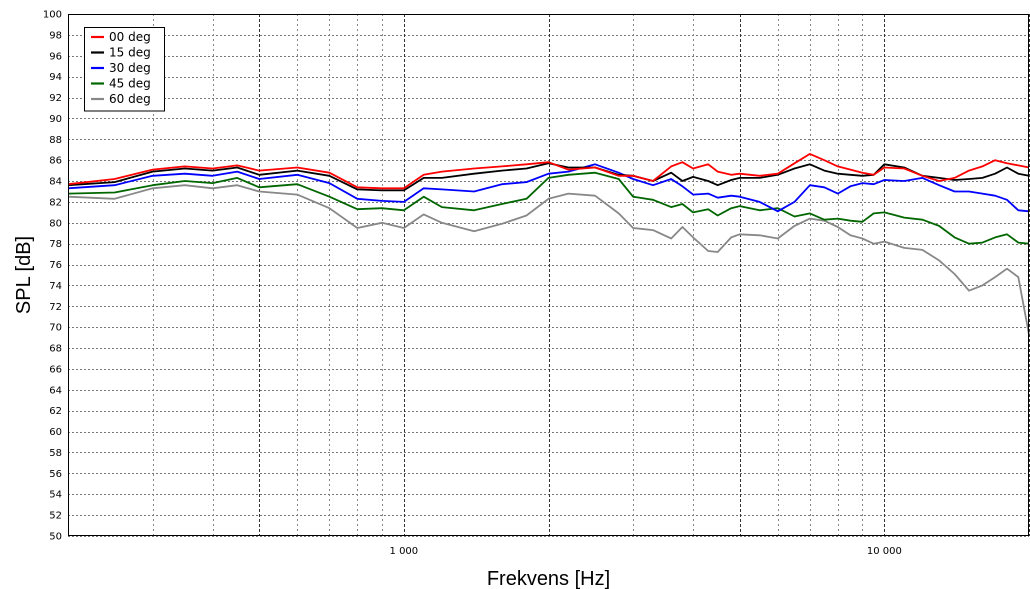 Image resolution: width=1030 pixels, height=589 pixels. Describe the element at coordinates (55, 202) in the screenshot. I see `y-tick-label: 82` at that location.